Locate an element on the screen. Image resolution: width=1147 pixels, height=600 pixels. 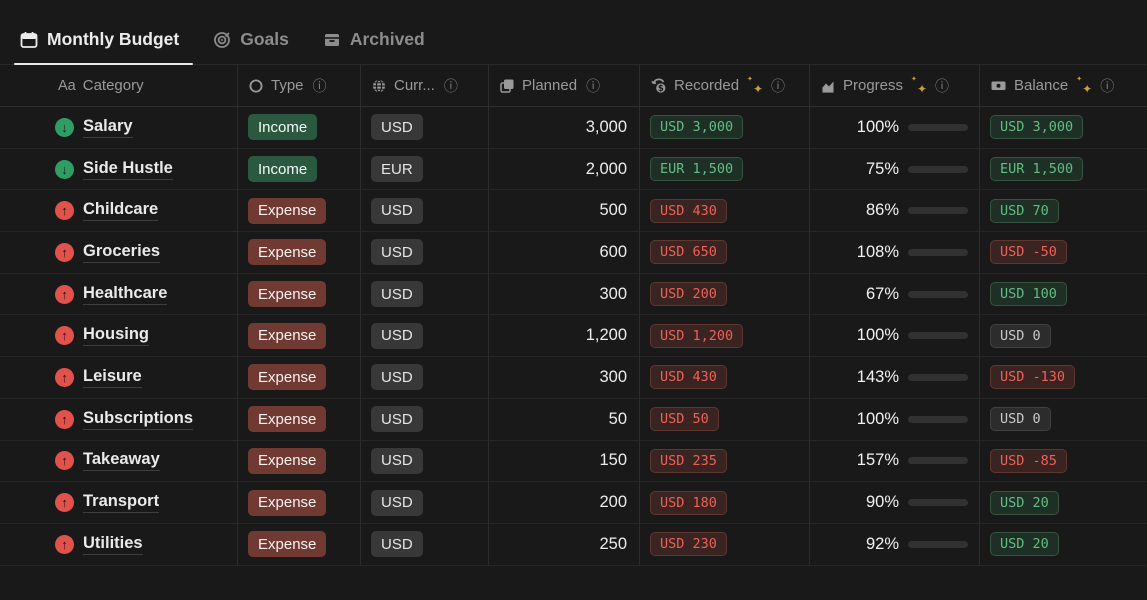
progress-cell: 108% is located at coordinates (895, 252).